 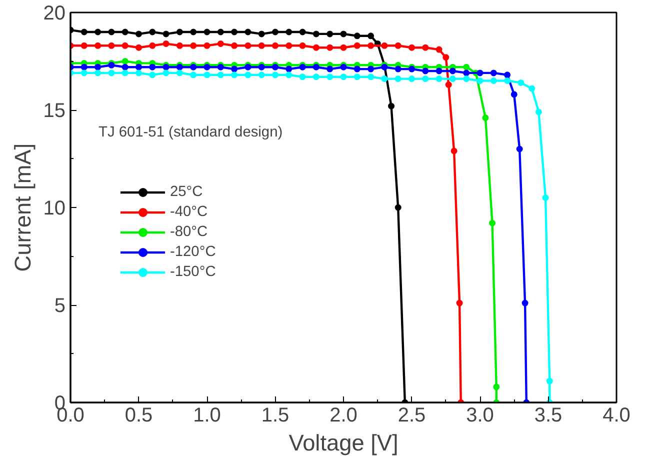 What do you see at coordinates (190, 132) in the screenshot?
I see `annotation: TJ 601-51 (standard design)` at bounding box center [190, 132].